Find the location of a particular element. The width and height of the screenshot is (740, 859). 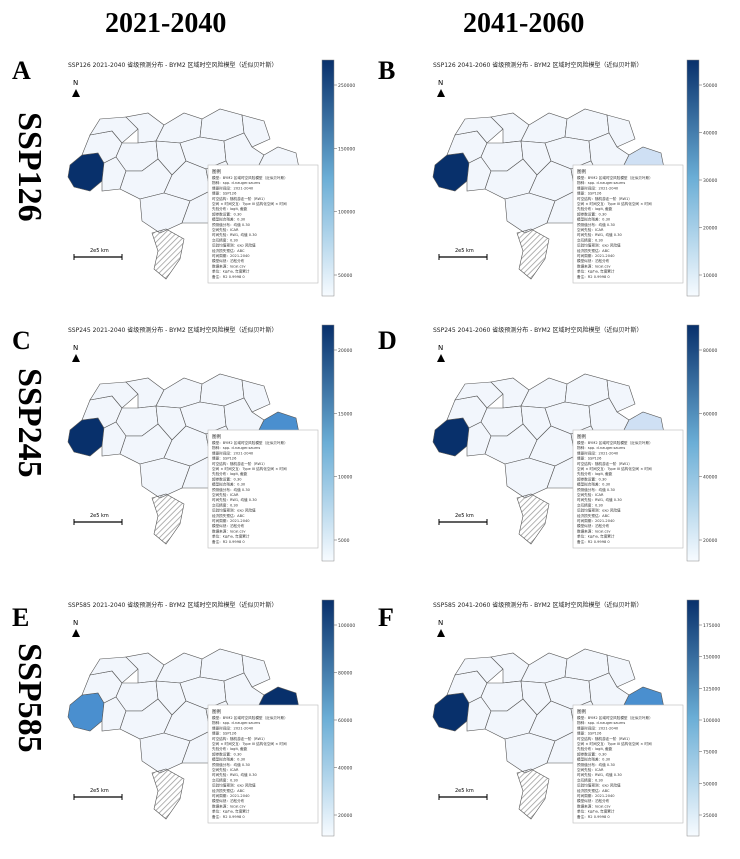

colorbar-tick-label: 100000 is located at coordinates (346, 626).